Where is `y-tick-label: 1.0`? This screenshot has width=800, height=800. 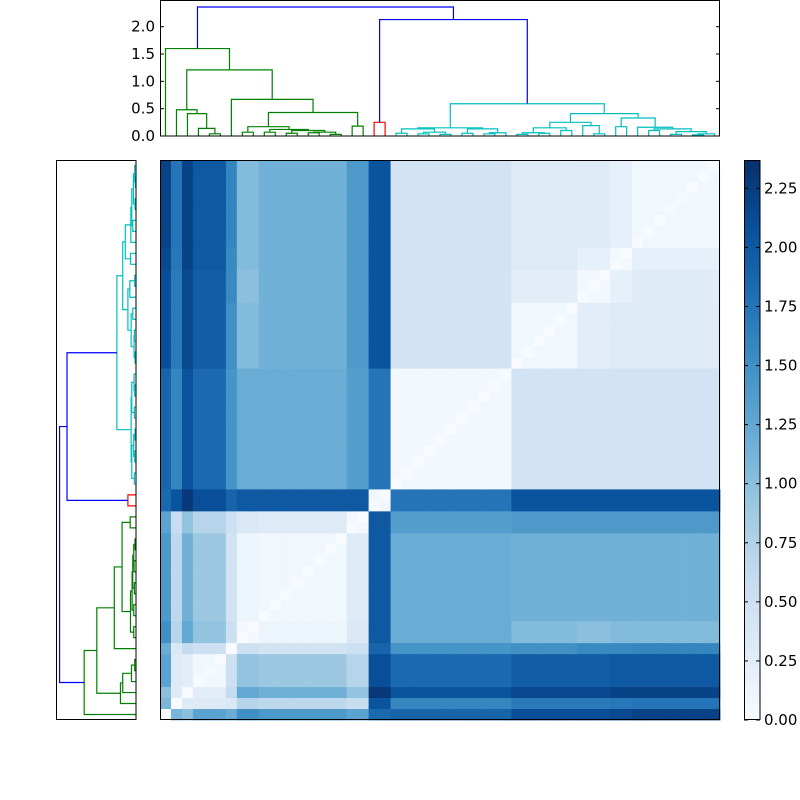
y-tick-label: 1.0 is located at coordinates (143, 81).